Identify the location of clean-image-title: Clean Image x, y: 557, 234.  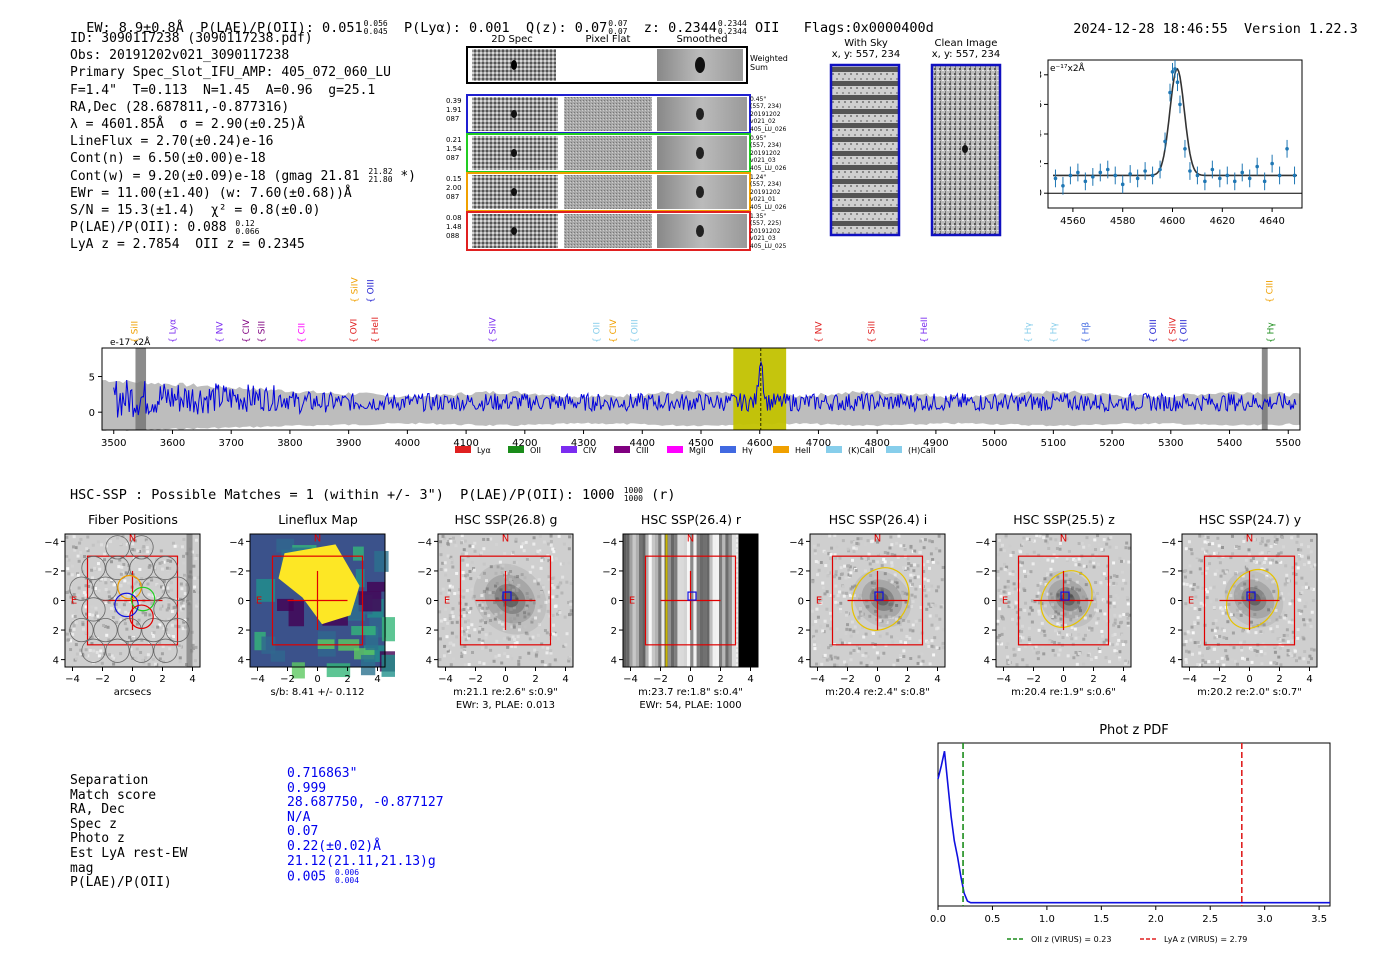
(966, 49).